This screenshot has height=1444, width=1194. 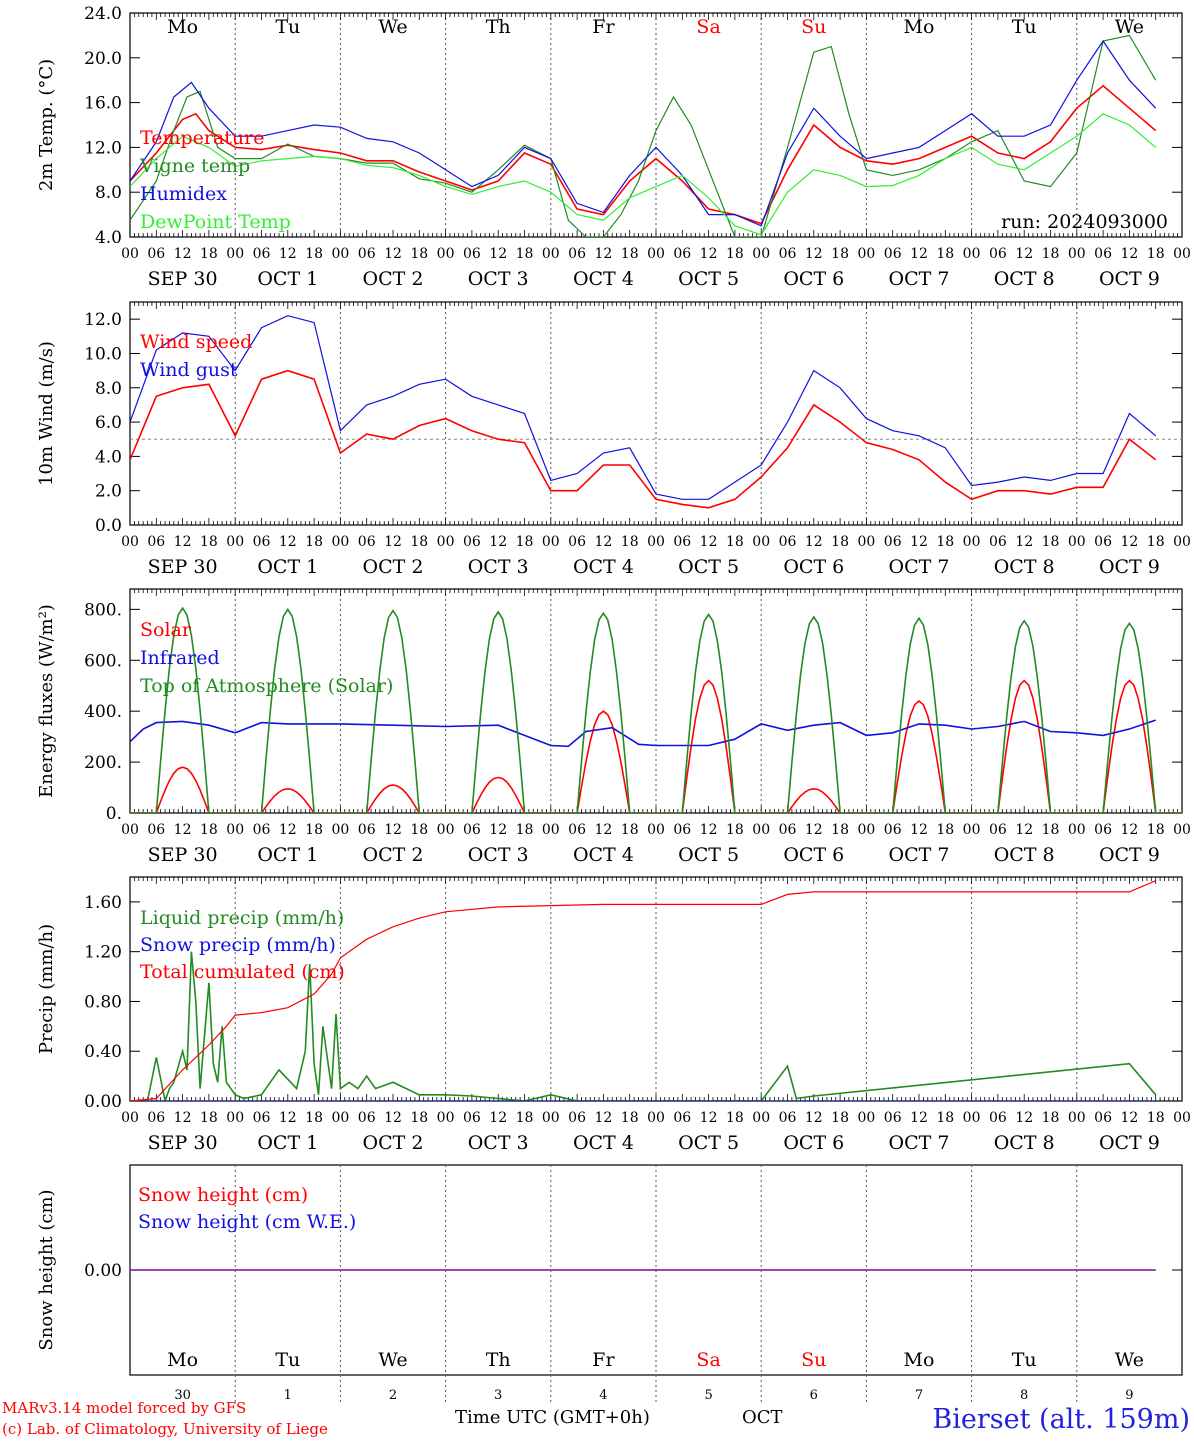 I want to click on temp-day-name: Mo, so click(x=182, y=27).